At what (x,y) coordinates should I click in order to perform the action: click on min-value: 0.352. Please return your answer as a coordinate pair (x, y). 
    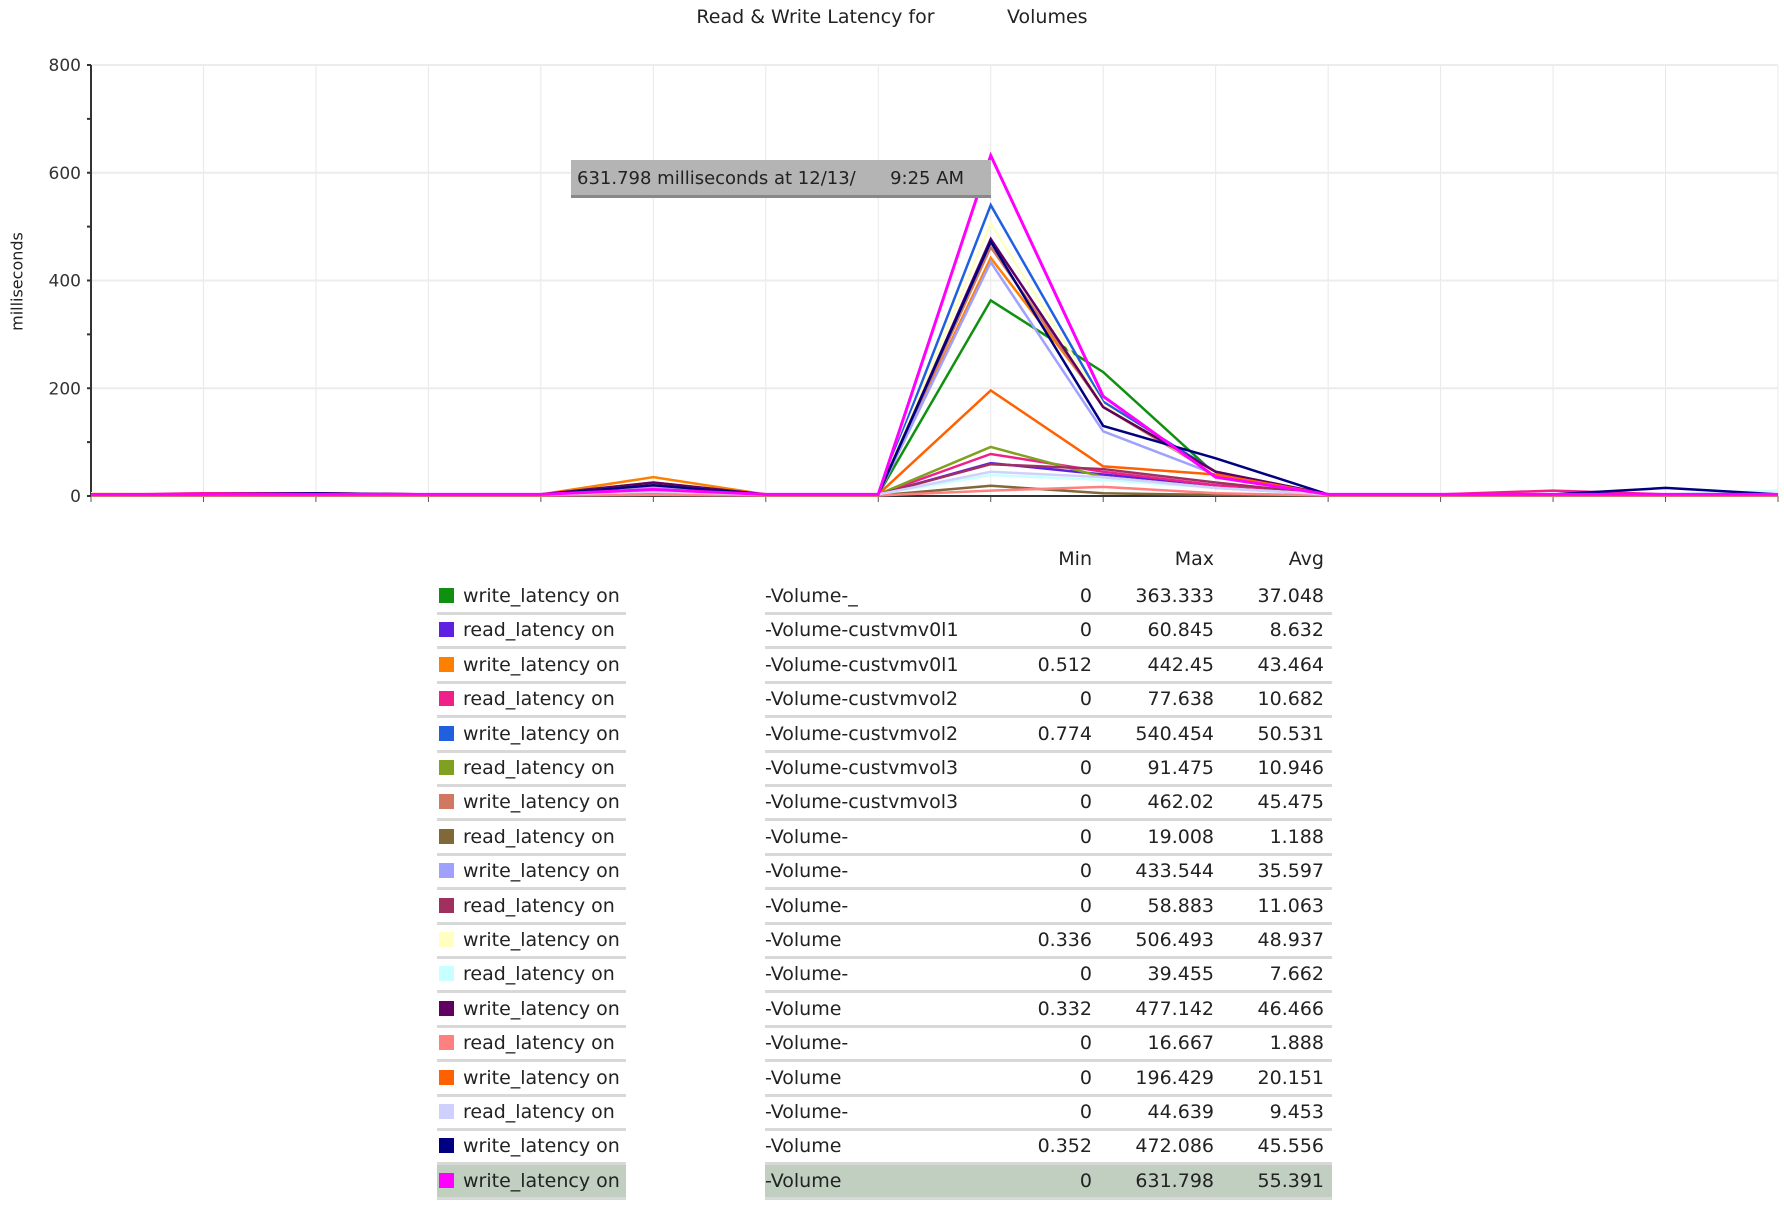
    Looking at the image, I should click on (1064, 1146).